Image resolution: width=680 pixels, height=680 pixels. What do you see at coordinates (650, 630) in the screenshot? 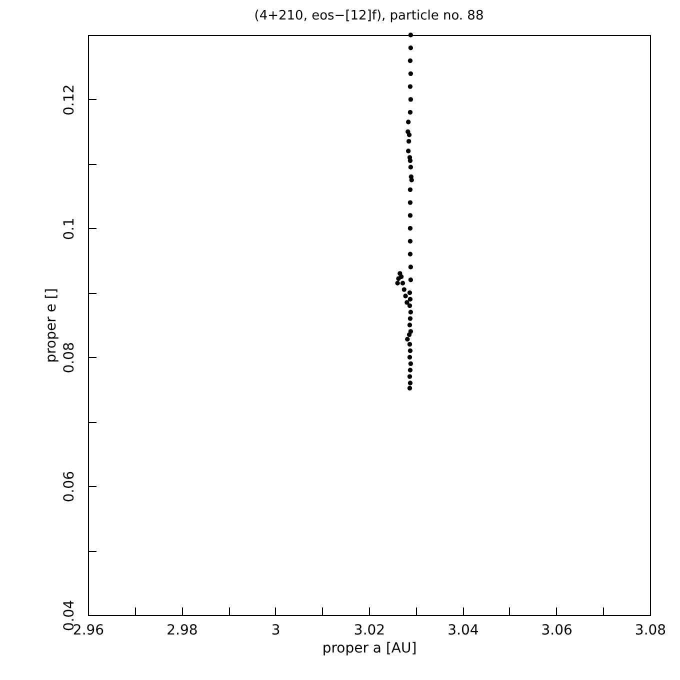
I see `x-tick-label: 3.08` at bounding box center [650, 630].